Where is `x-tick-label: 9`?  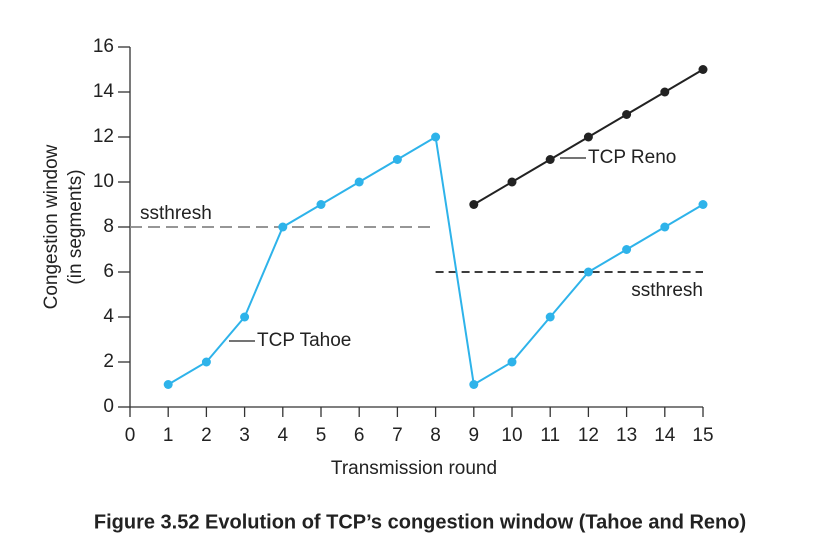 x-tick-label: 9 is located at coordinates (474, 435).